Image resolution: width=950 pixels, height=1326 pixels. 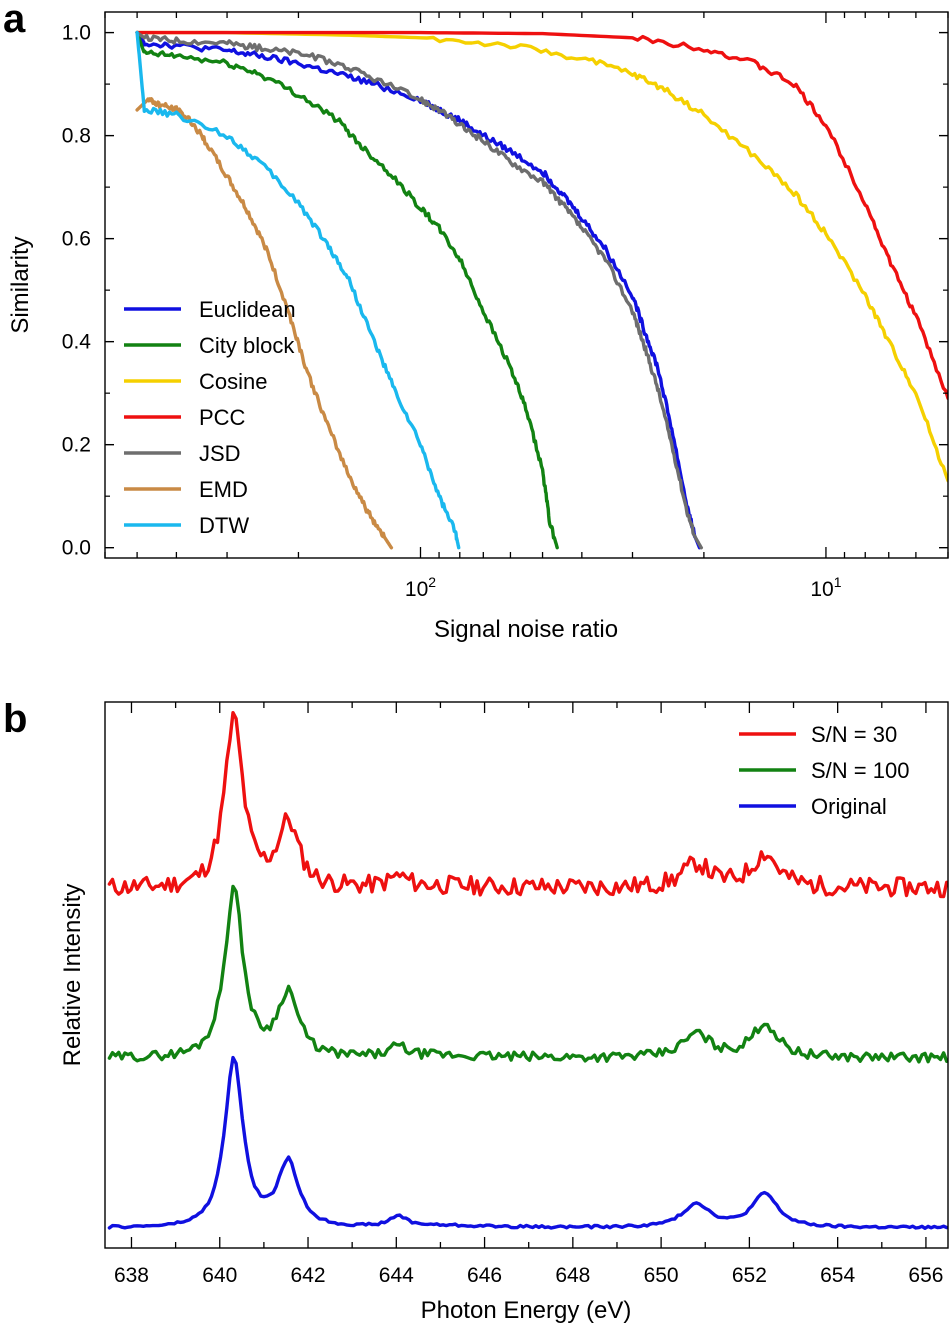 I want to click on y-tick-label: 0.8, so click(x=76, y=136).